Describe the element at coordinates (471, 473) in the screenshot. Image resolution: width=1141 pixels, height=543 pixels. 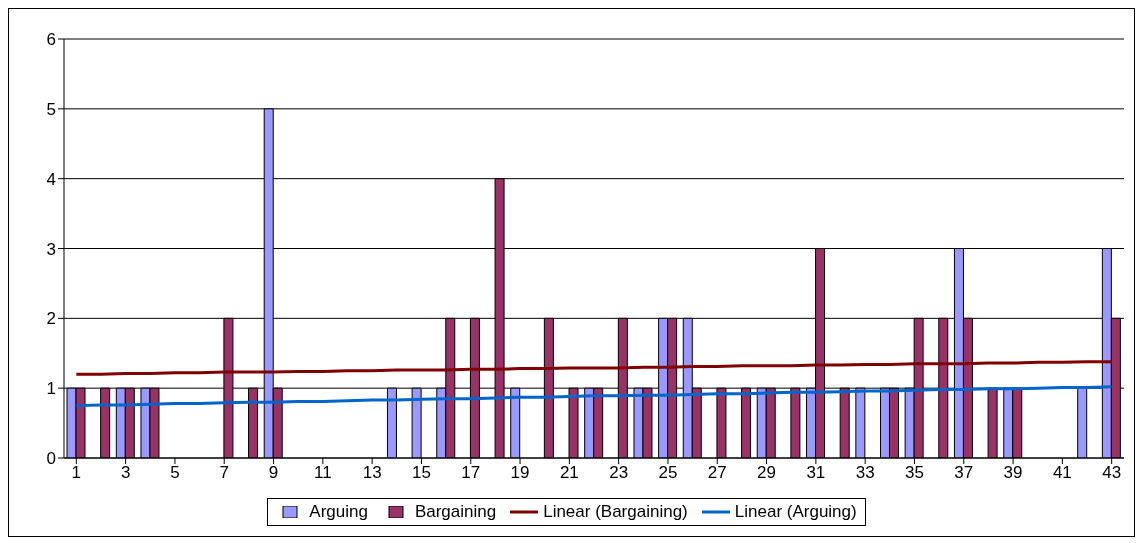
I see `x-tick-label: 17` at that location.